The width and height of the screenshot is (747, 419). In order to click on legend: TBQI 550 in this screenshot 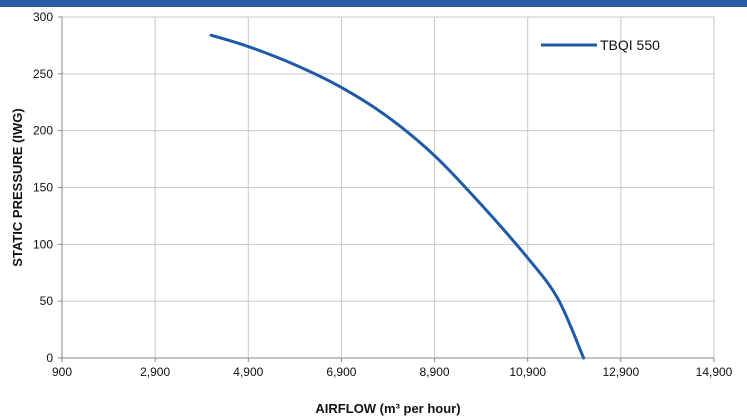, I will do `click(600, 45)`.